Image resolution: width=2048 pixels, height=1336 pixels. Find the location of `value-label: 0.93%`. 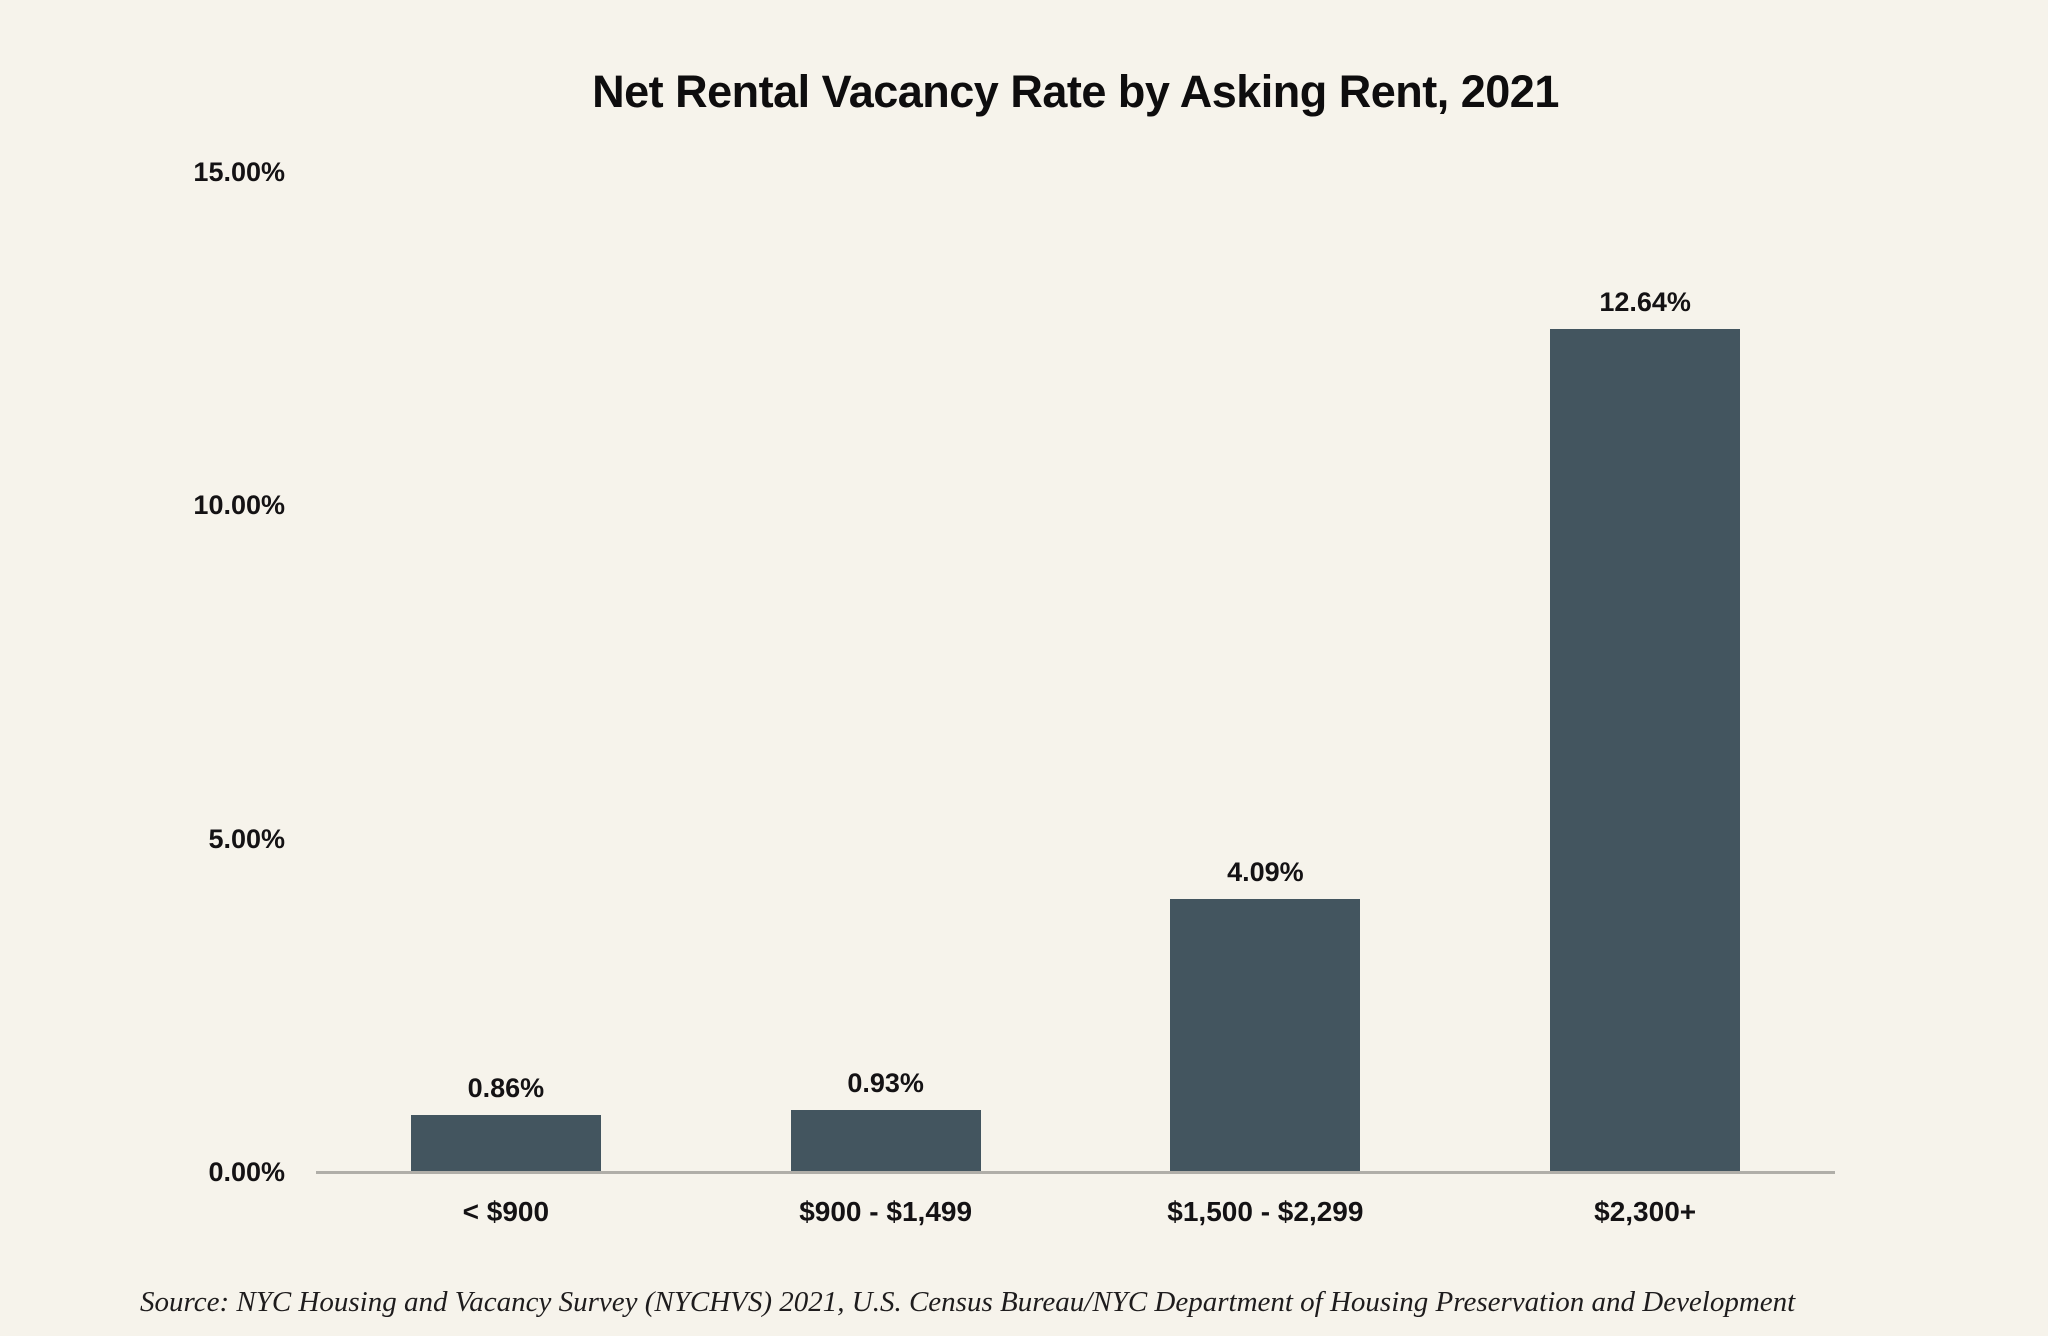

value-label: 0.93% is located at coordinates (885, 1083).